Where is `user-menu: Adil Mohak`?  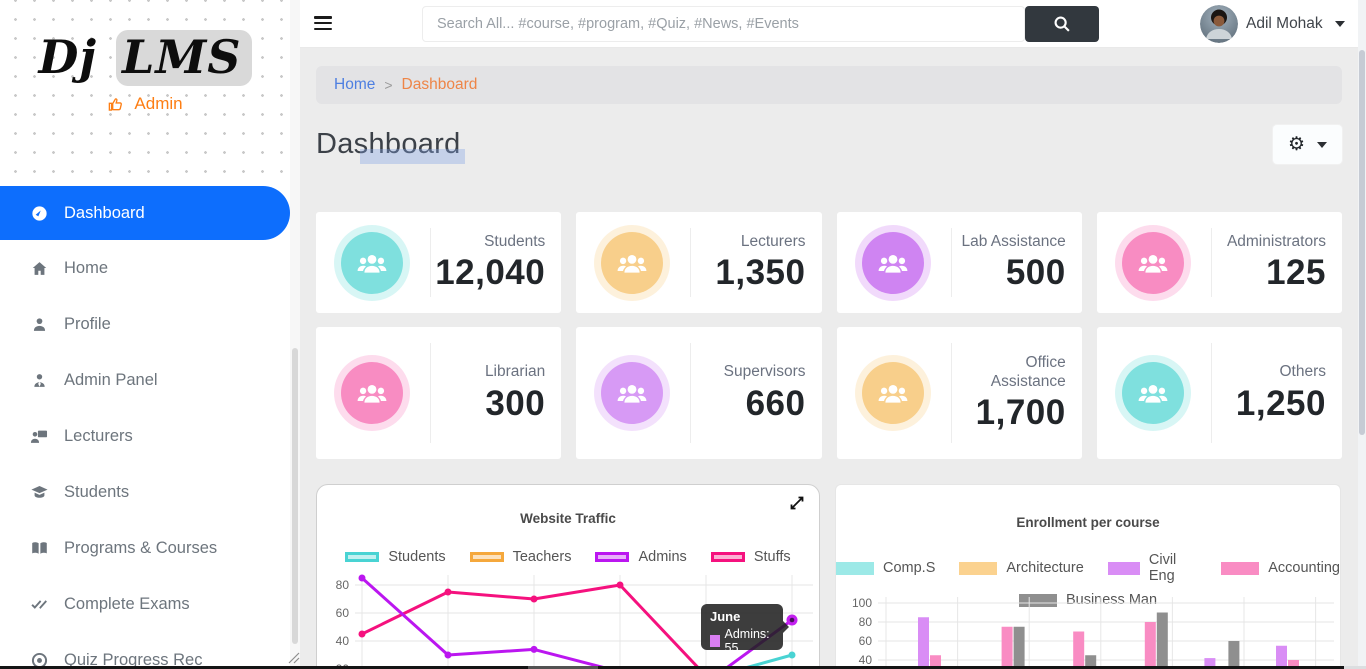 user-menu: Adil Mohak is located at coordinates (1295, 24).